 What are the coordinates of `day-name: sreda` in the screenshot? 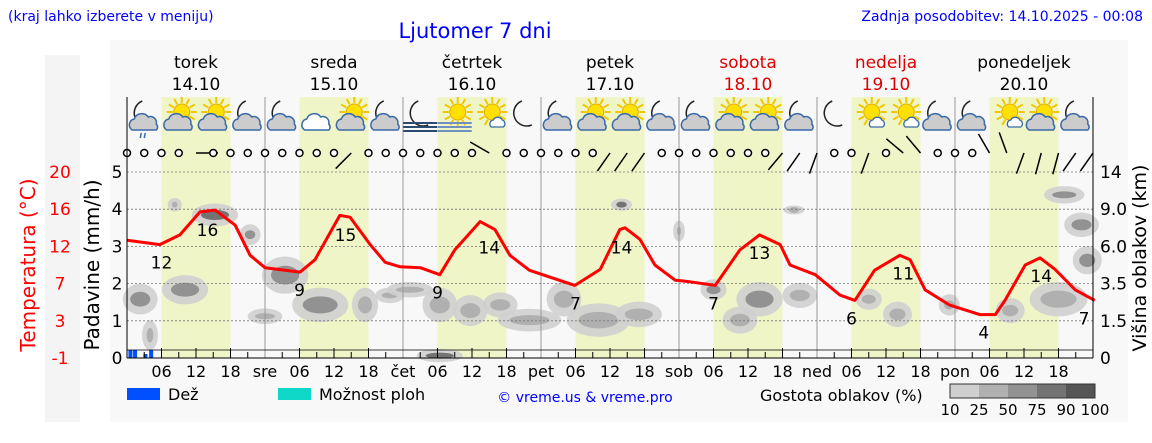 It's located at (333, 63).